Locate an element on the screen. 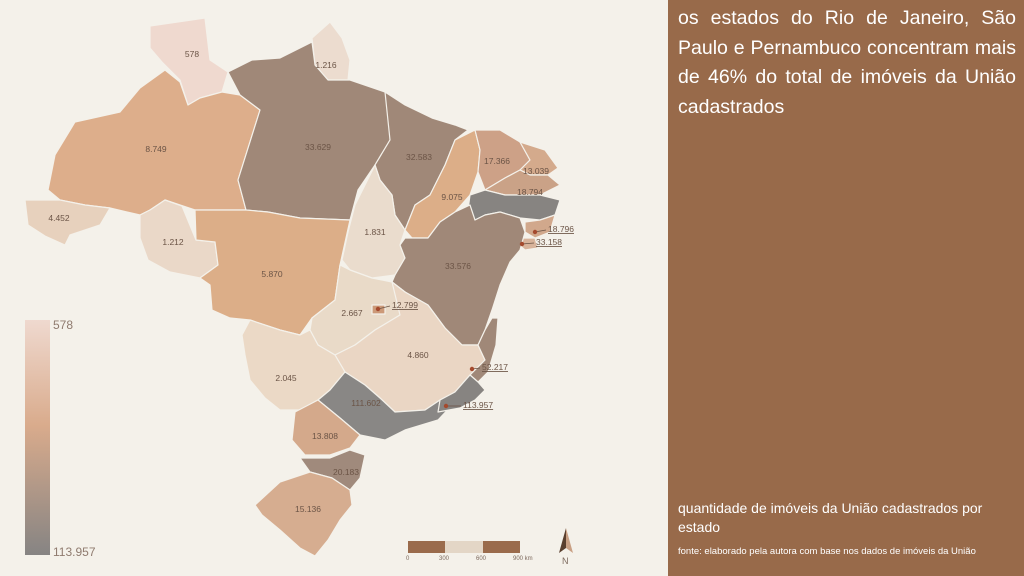 The height and width of the screenshot is (576, 1024). callout-value-rj: 113.957 is located at coordinates (478, 405).